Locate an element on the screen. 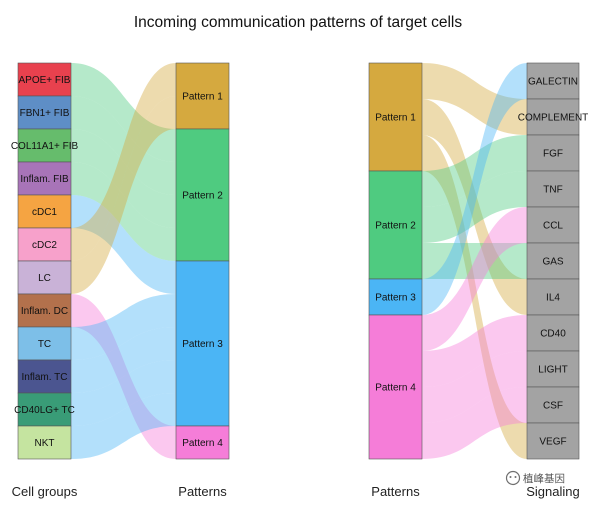 The image size is (600, 505). node-label-cd40lg-tc: CD40LG+ TC is located at coordinates (44, 410).